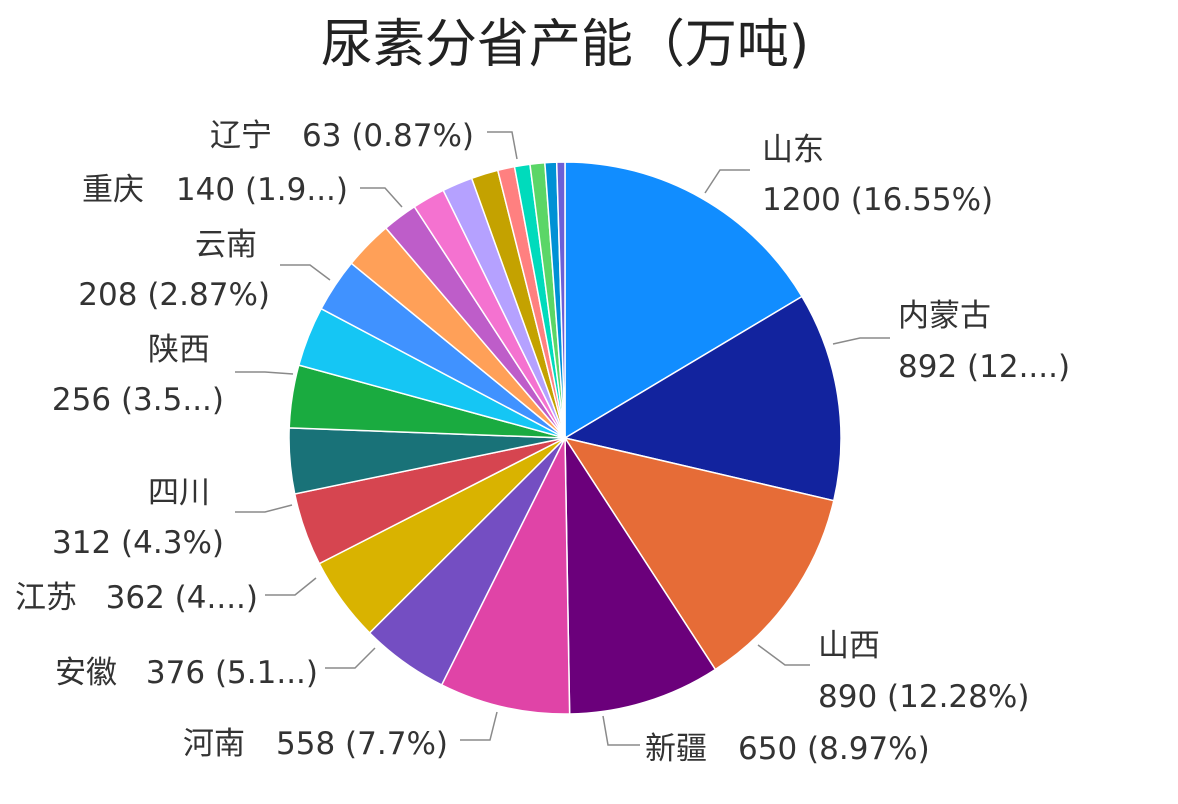 This screenshot has height=804, width=1178. I want to click on slice-label-henan-name: 河南, so click(214, 744).